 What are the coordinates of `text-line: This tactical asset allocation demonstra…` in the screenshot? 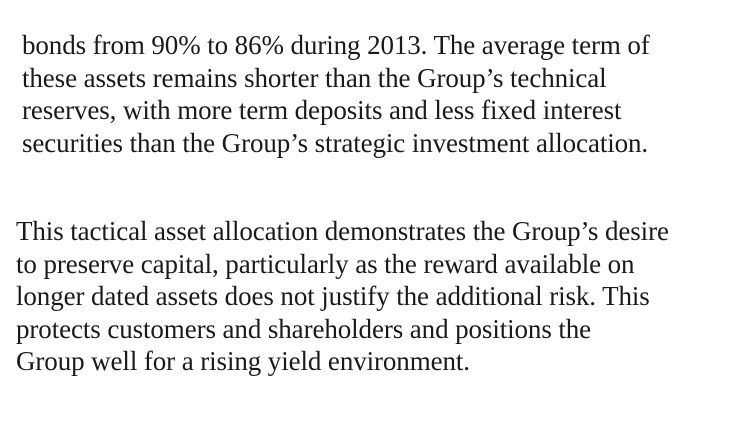 It's located at (342, 231).